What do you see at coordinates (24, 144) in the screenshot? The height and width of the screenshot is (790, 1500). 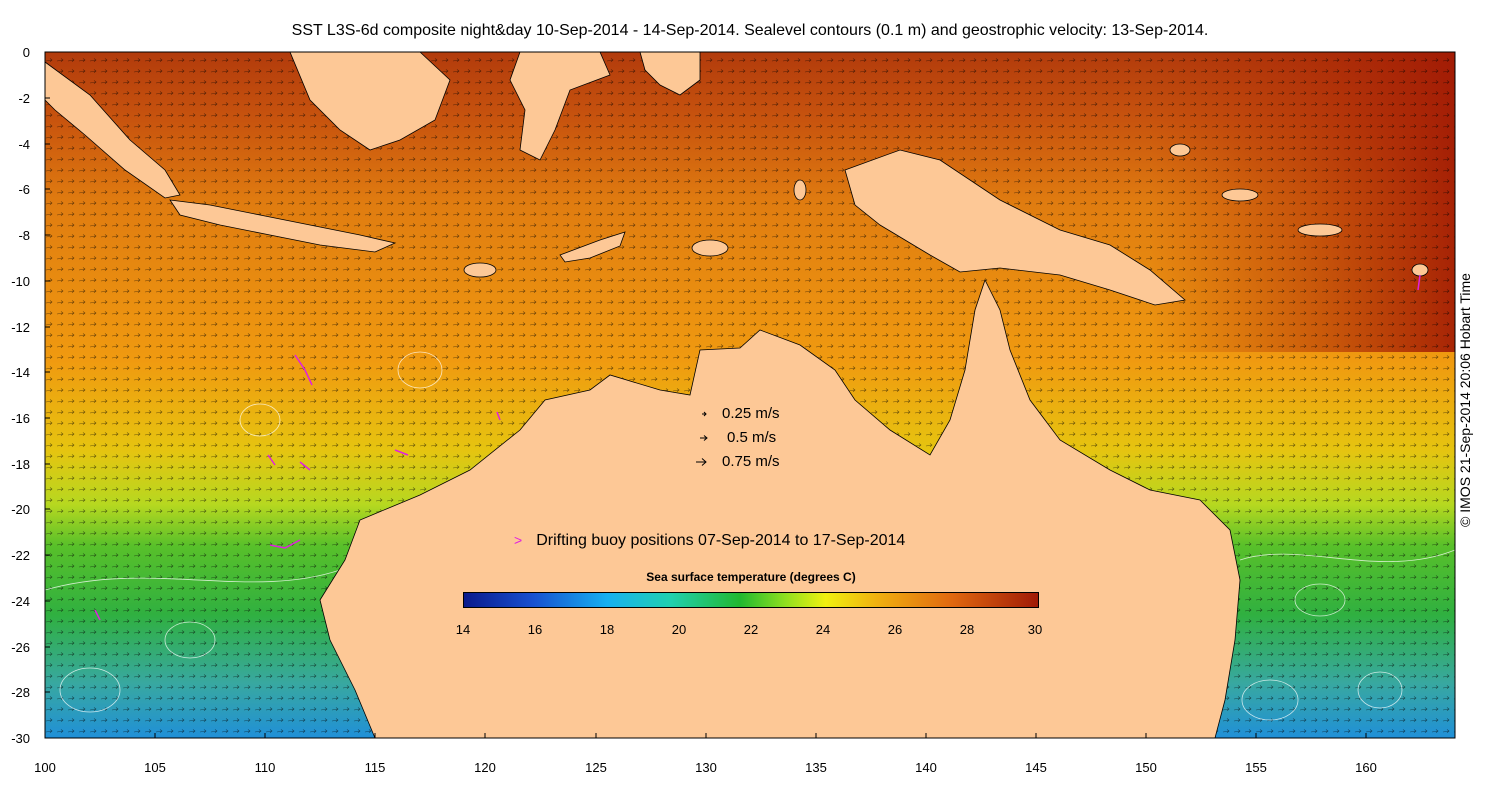 I see `y-tick: -4` at bounding box center [24, 144].